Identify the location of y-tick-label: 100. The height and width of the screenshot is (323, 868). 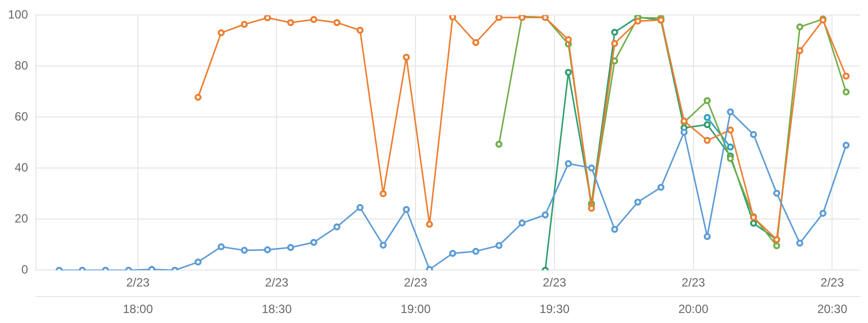
(18, 15).